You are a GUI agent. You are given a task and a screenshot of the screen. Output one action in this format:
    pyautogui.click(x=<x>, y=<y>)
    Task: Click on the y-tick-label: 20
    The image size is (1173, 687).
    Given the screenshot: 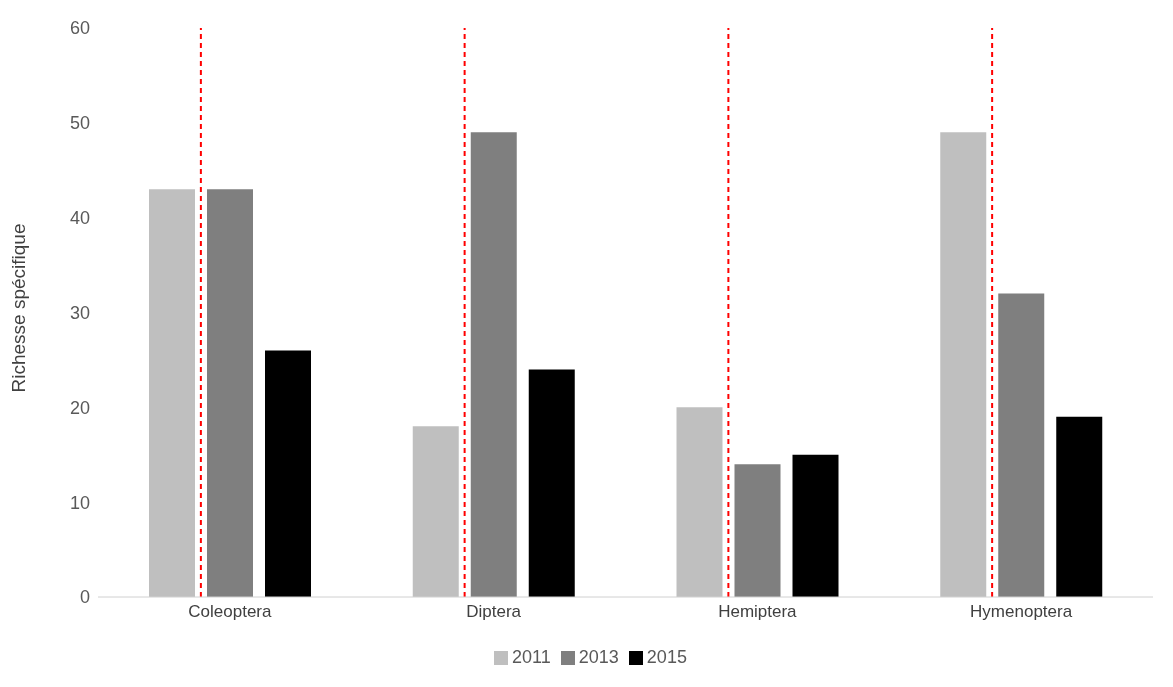 What is the action you would take?
    pyautogui.click(x=79, y=407)
    